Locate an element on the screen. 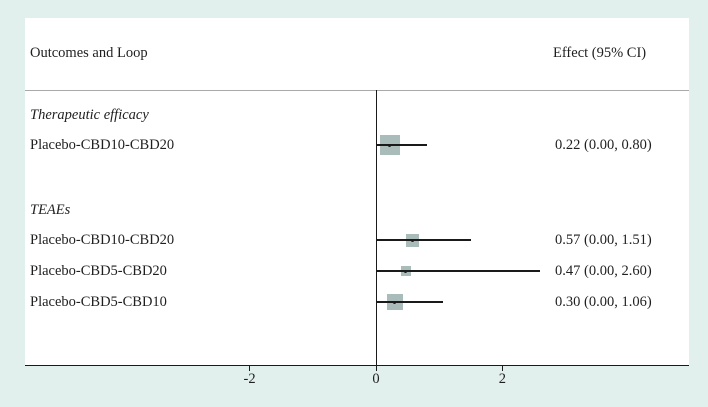  x-axis-line is located at coordinates (357, 365).